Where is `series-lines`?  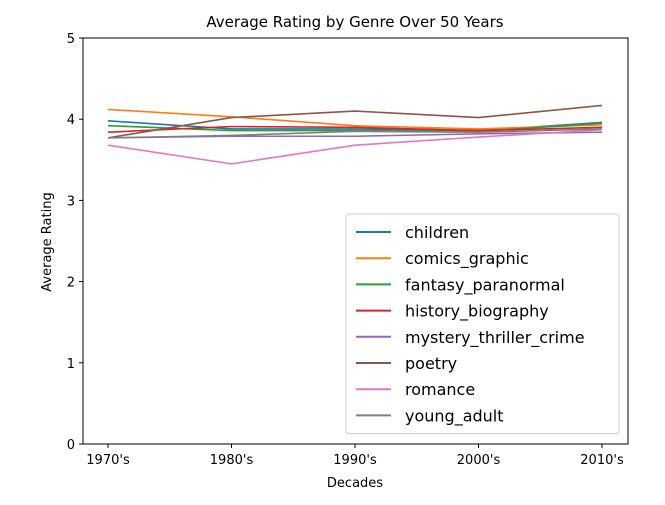
series-lines is located at coordinates (355, 134).